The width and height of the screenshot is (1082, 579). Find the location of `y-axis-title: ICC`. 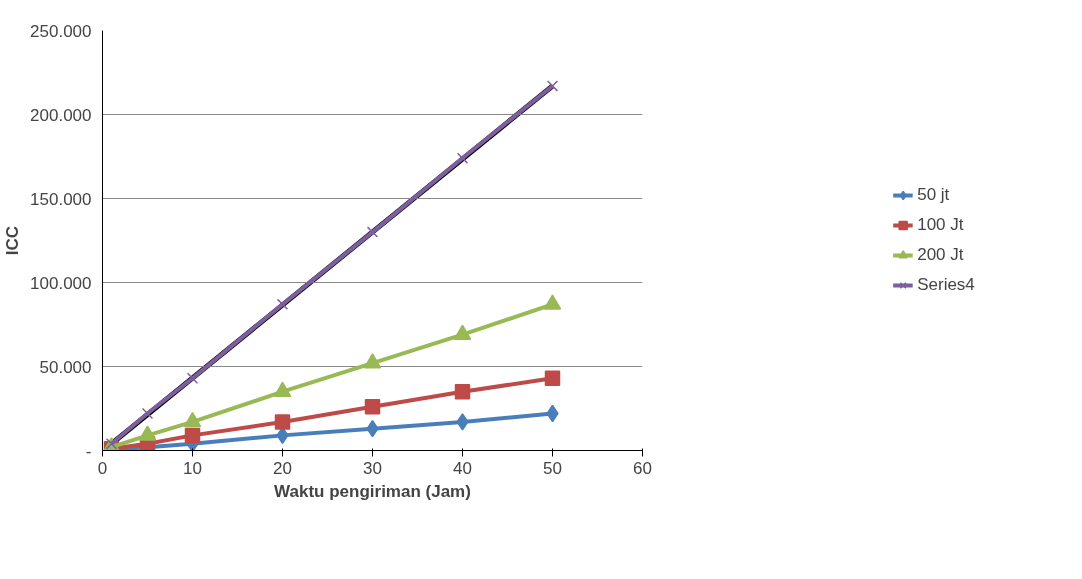

y-axis-title: ICC is located at coordinates (13, 240).